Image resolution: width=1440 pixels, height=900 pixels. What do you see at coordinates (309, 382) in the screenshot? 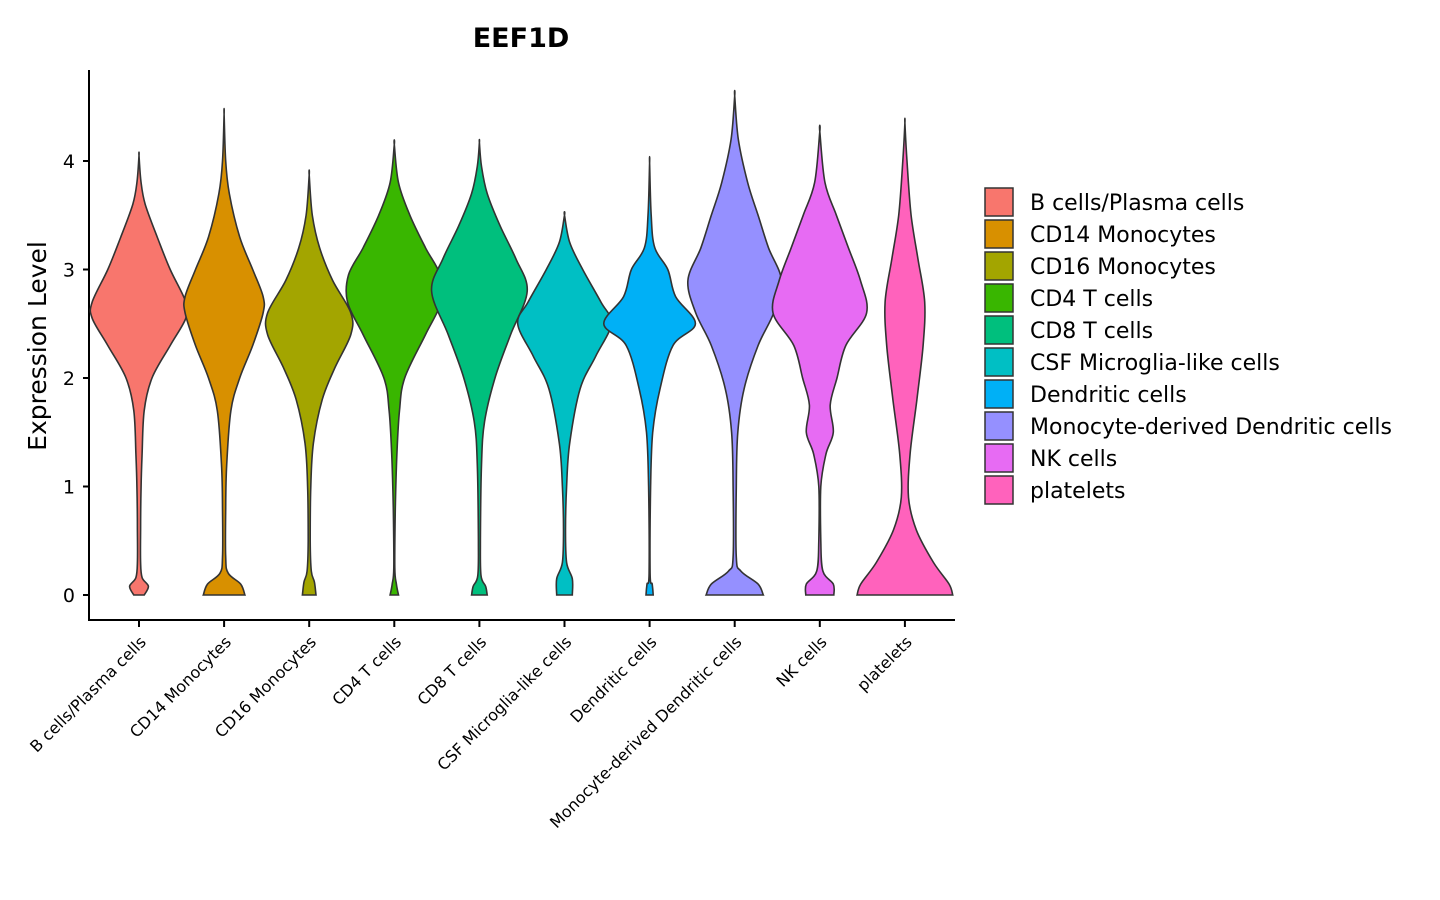
I see `violin-cd16-monocytes` at bounding box center [309, 382].